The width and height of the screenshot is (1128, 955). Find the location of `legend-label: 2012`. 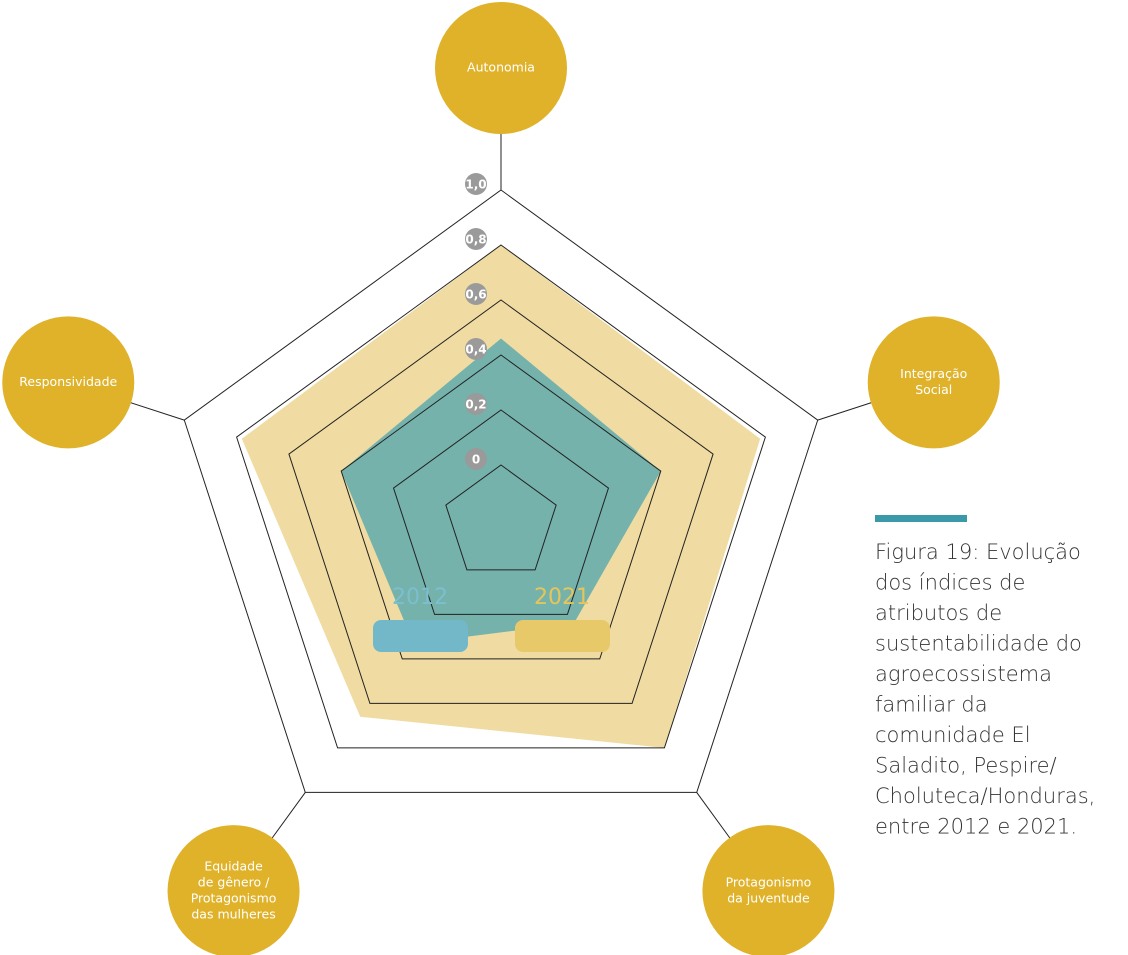

legend-label: 2012 is located at coordinates (420, 597).